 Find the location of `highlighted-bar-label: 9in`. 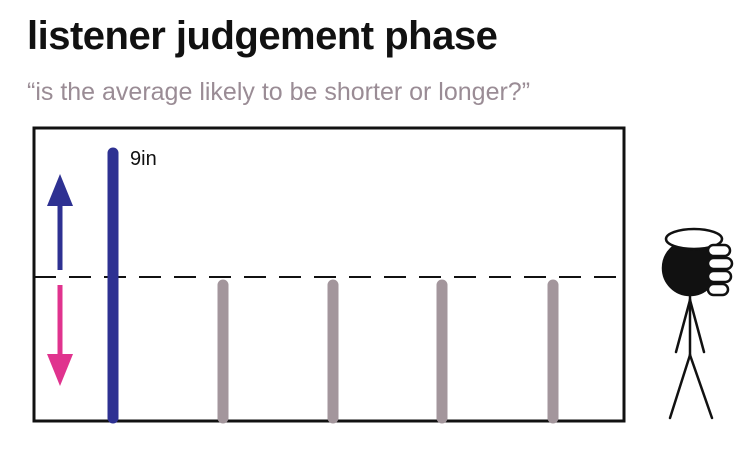

highlighted-bar-label: 9in is located at coordinates (143, 159).